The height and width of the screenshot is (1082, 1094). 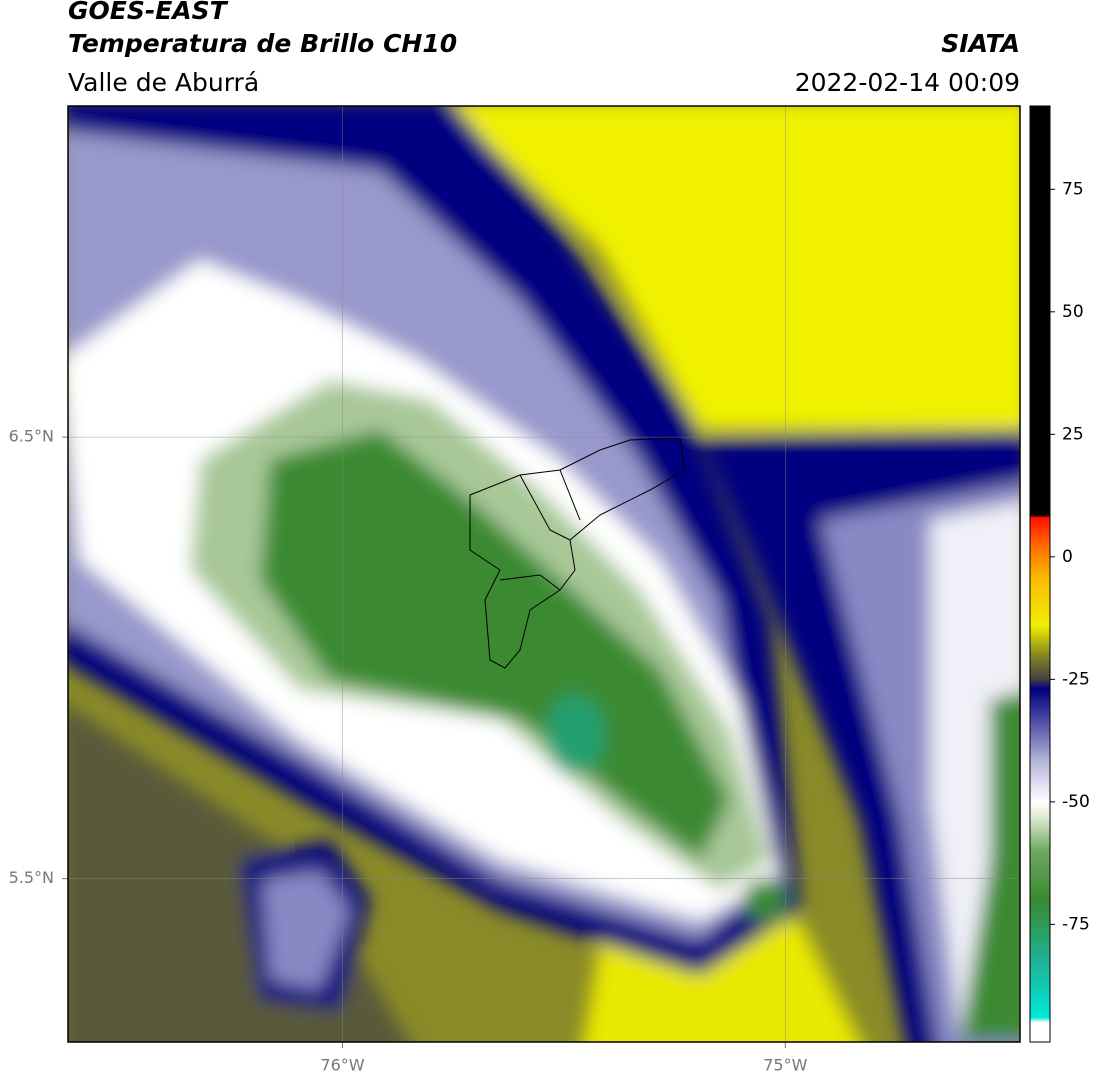 I want to click on x-tick-label: 75°W, so click(x=785, y=1065).